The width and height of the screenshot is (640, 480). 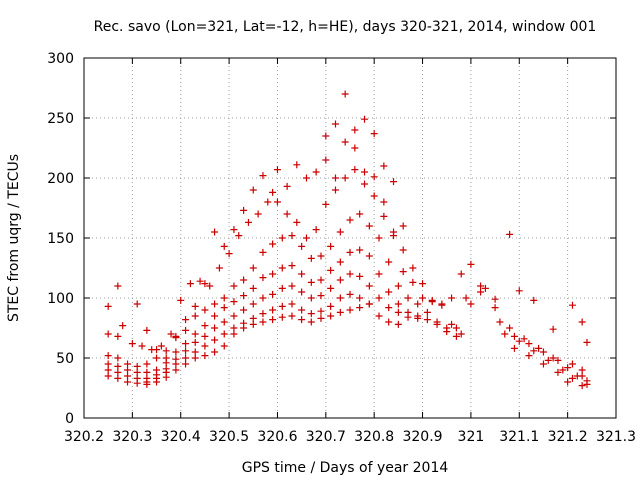 What do you see at coordinates (374, 437) in the screenshot?
I see `x-tick-label: 320.8` at bounding box center [374, 437].